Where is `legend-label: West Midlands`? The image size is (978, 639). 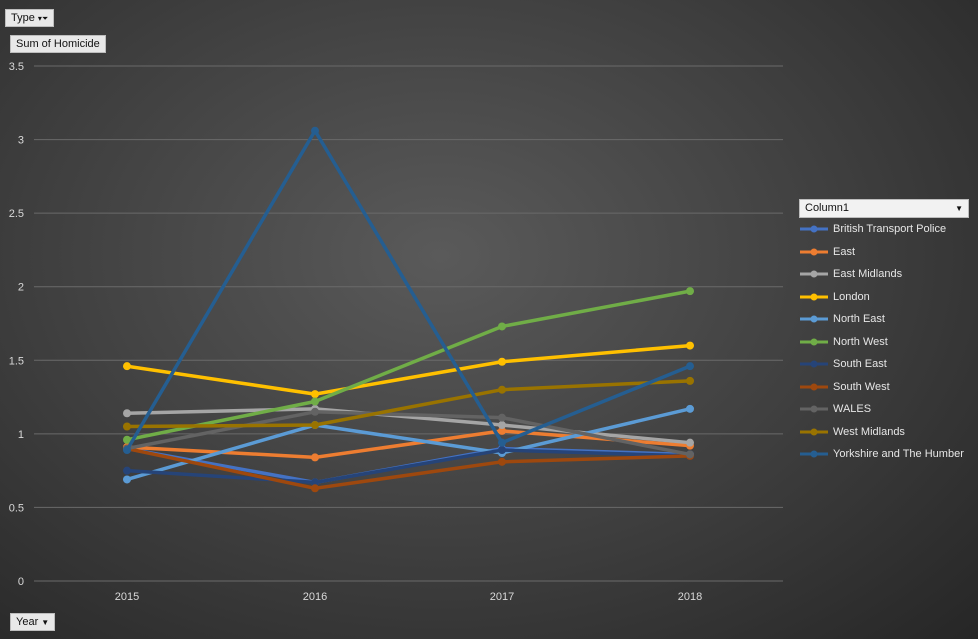 legend-label: West Midlands is located at coordinates (869, 431).